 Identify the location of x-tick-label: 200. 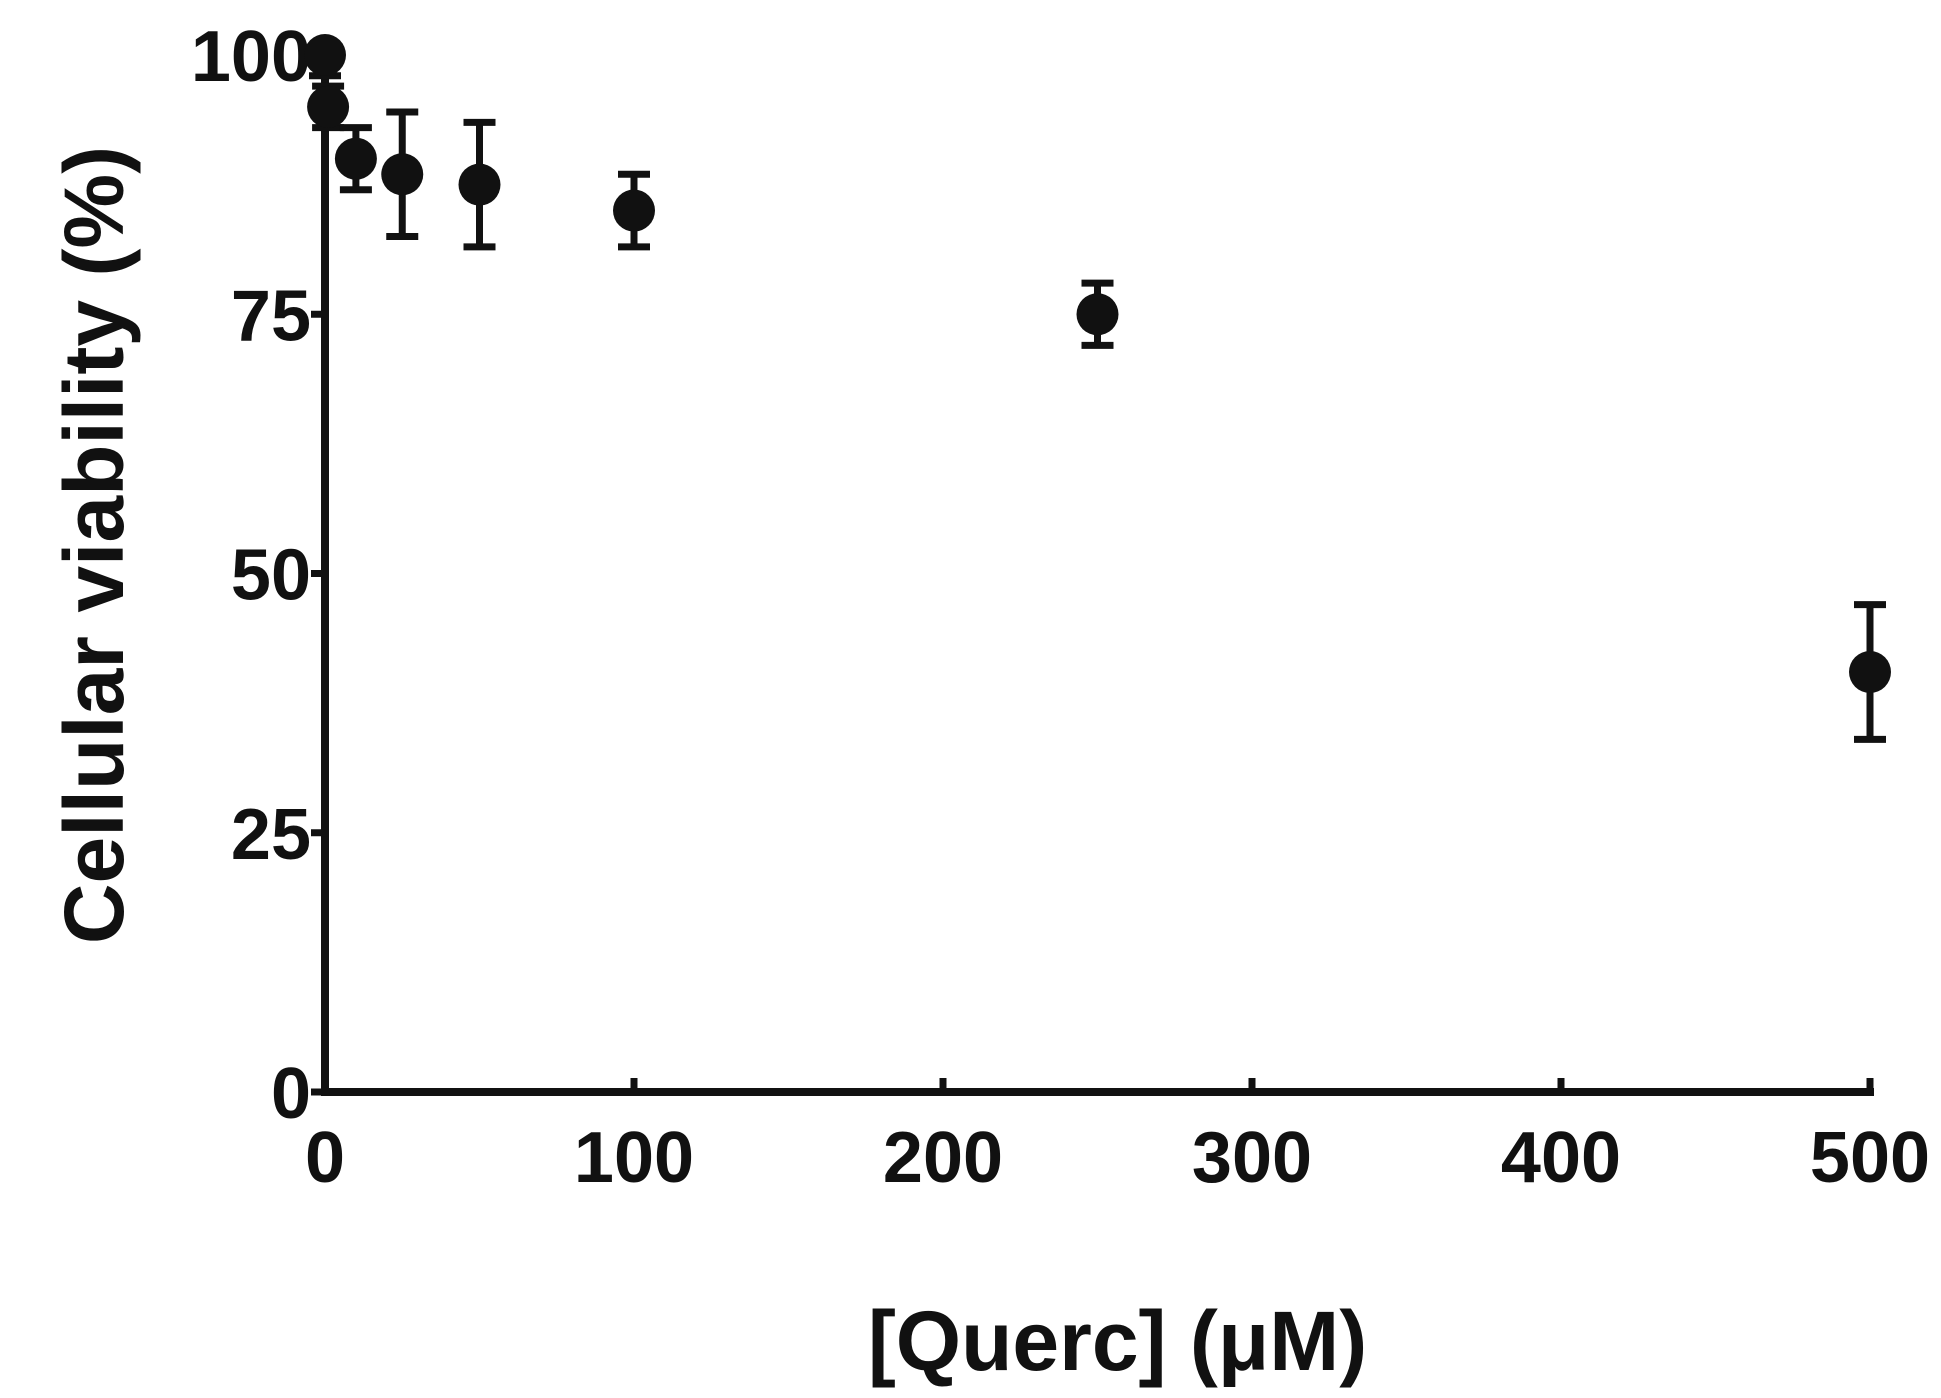
(943, 1158).